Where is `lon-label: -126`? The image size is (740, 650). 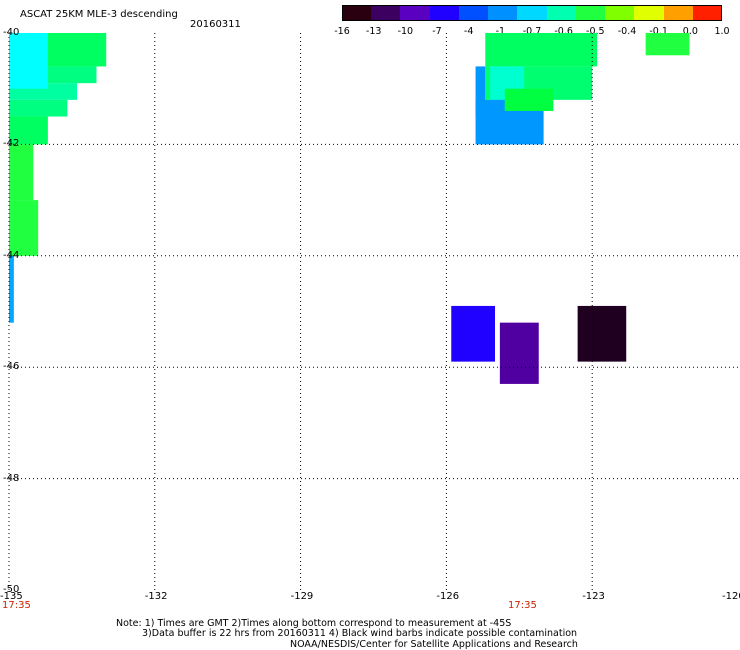
lon-label: -126 is located at coordinates (448, 596).